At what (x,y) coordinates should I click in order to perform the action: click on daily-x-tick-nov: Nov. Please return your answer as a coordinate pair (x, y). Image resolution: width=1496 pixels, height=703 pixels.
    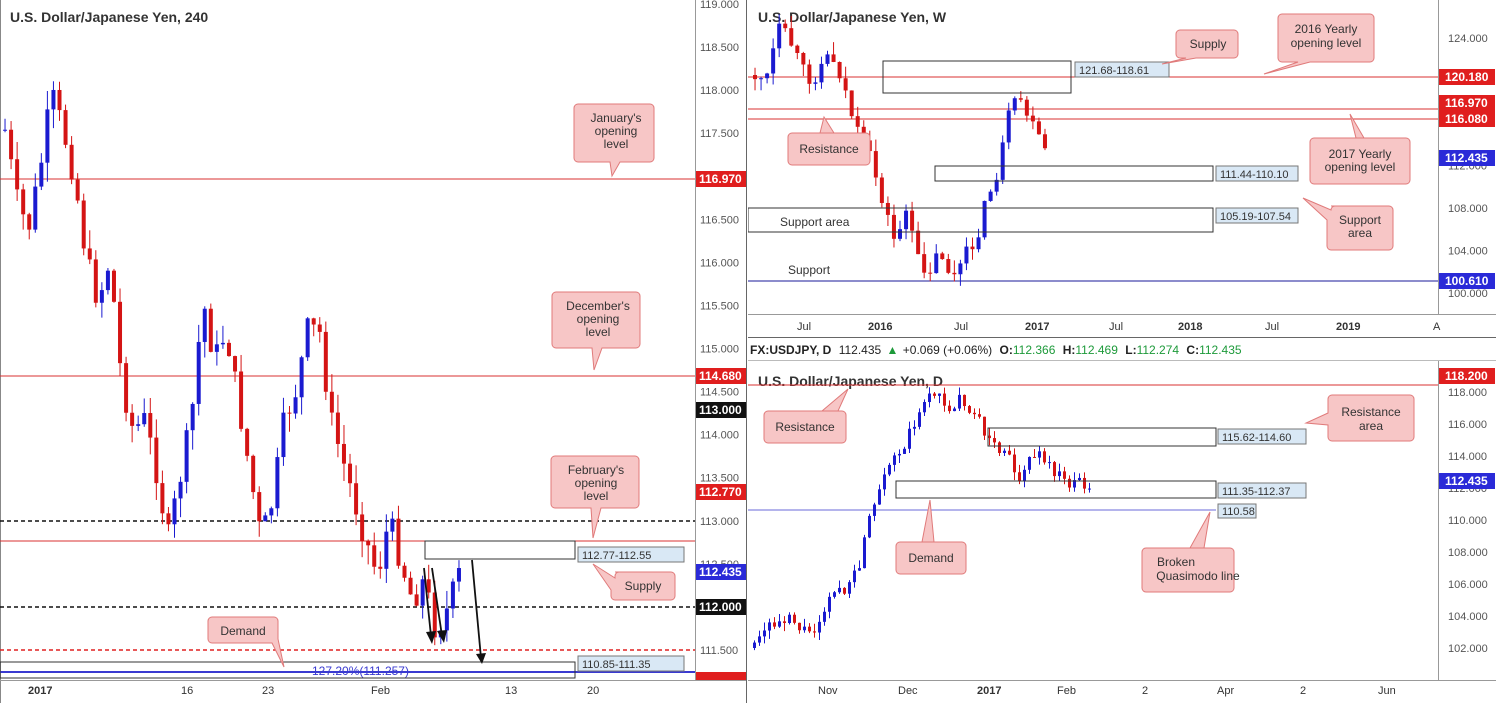
    Looking at the image, I should click on (828, 691).